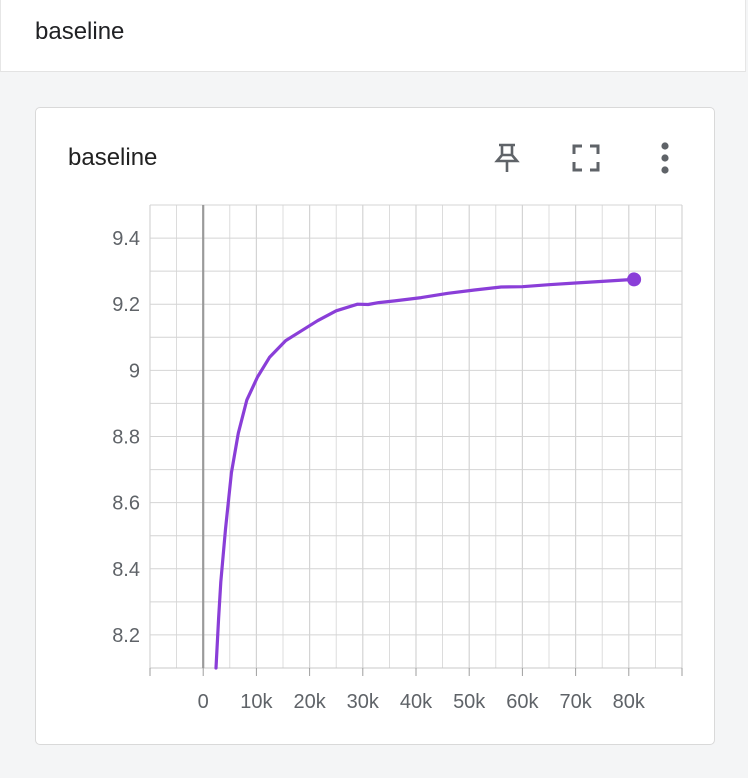 This screenshot has height=778, width=748. What do you see at coordinates (363, 702) in the screenshot?
I see `x-tick-label: 30k` at bounding box center [363, 702].